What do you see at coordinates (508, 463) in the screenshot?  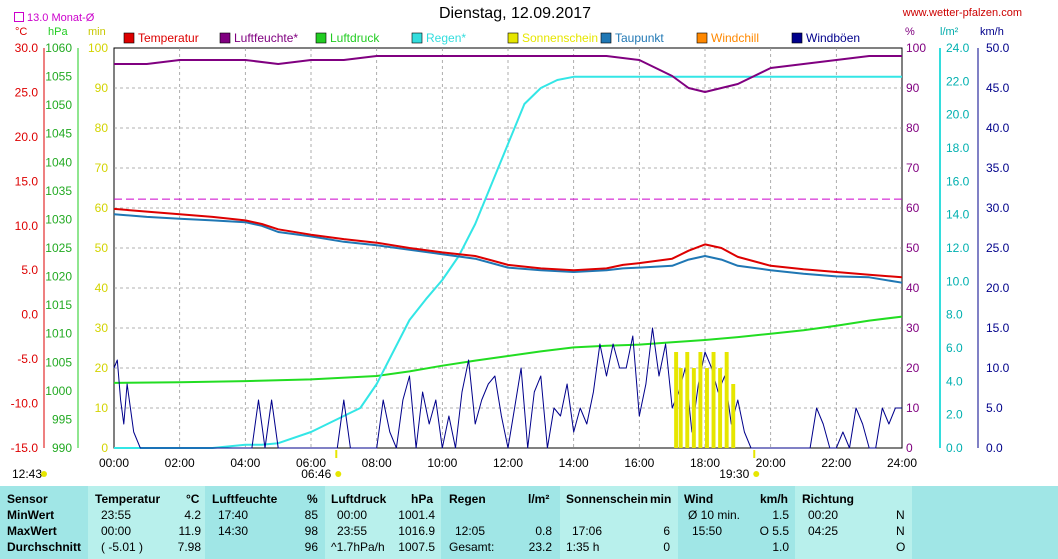 I see `x-tick: 12:00` at bounding box center [508, 463].